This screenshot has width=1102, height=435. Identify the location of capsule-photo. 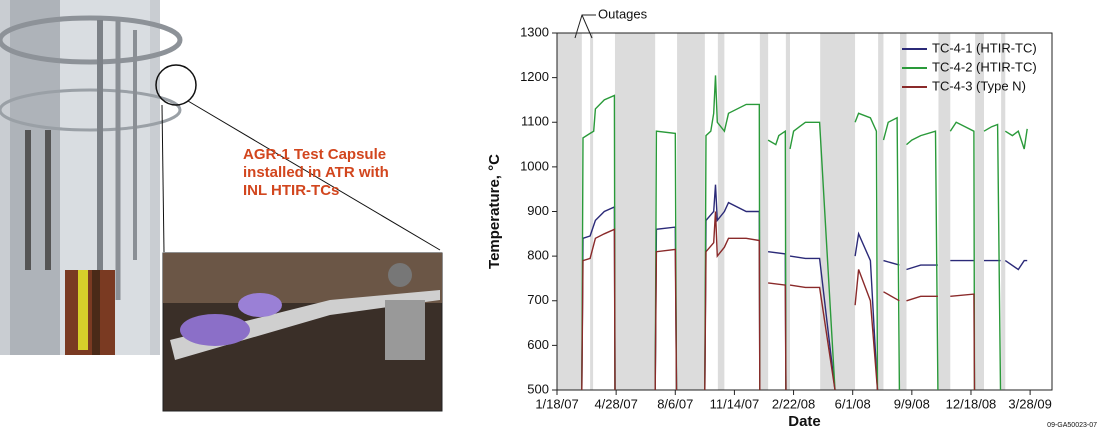
(302, 332).